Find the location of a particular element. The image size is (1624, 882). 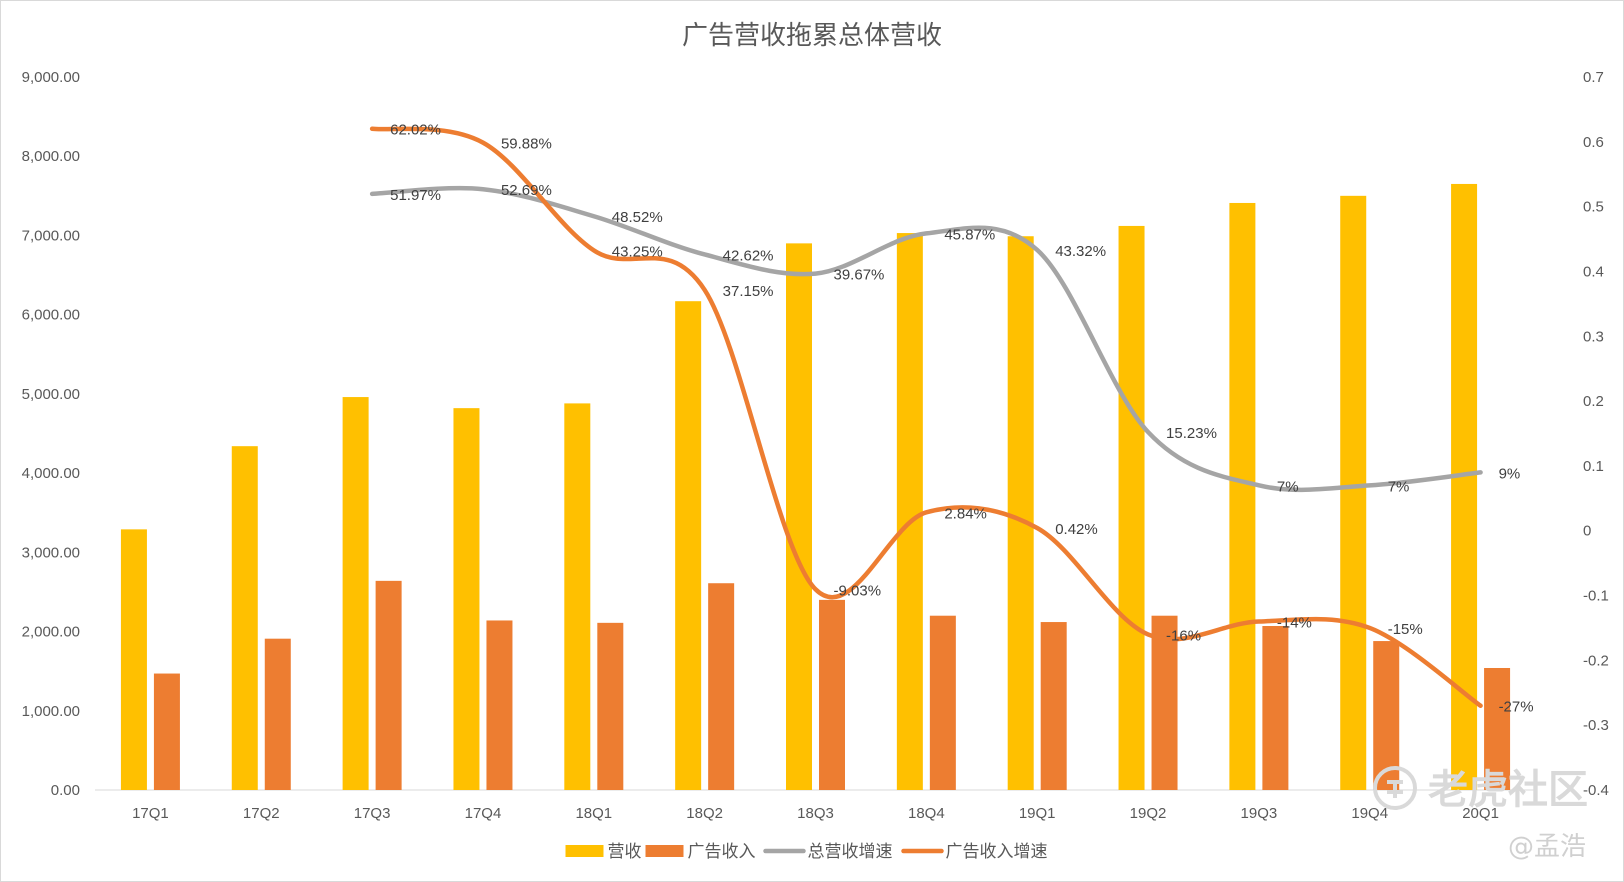

y-axis-right: -0.4 -0.3 -0.2 -0.1 0 0.1 0.2 0.3 0.4 0.5 0.6 0.7 is located at coordinates (1596, 434).